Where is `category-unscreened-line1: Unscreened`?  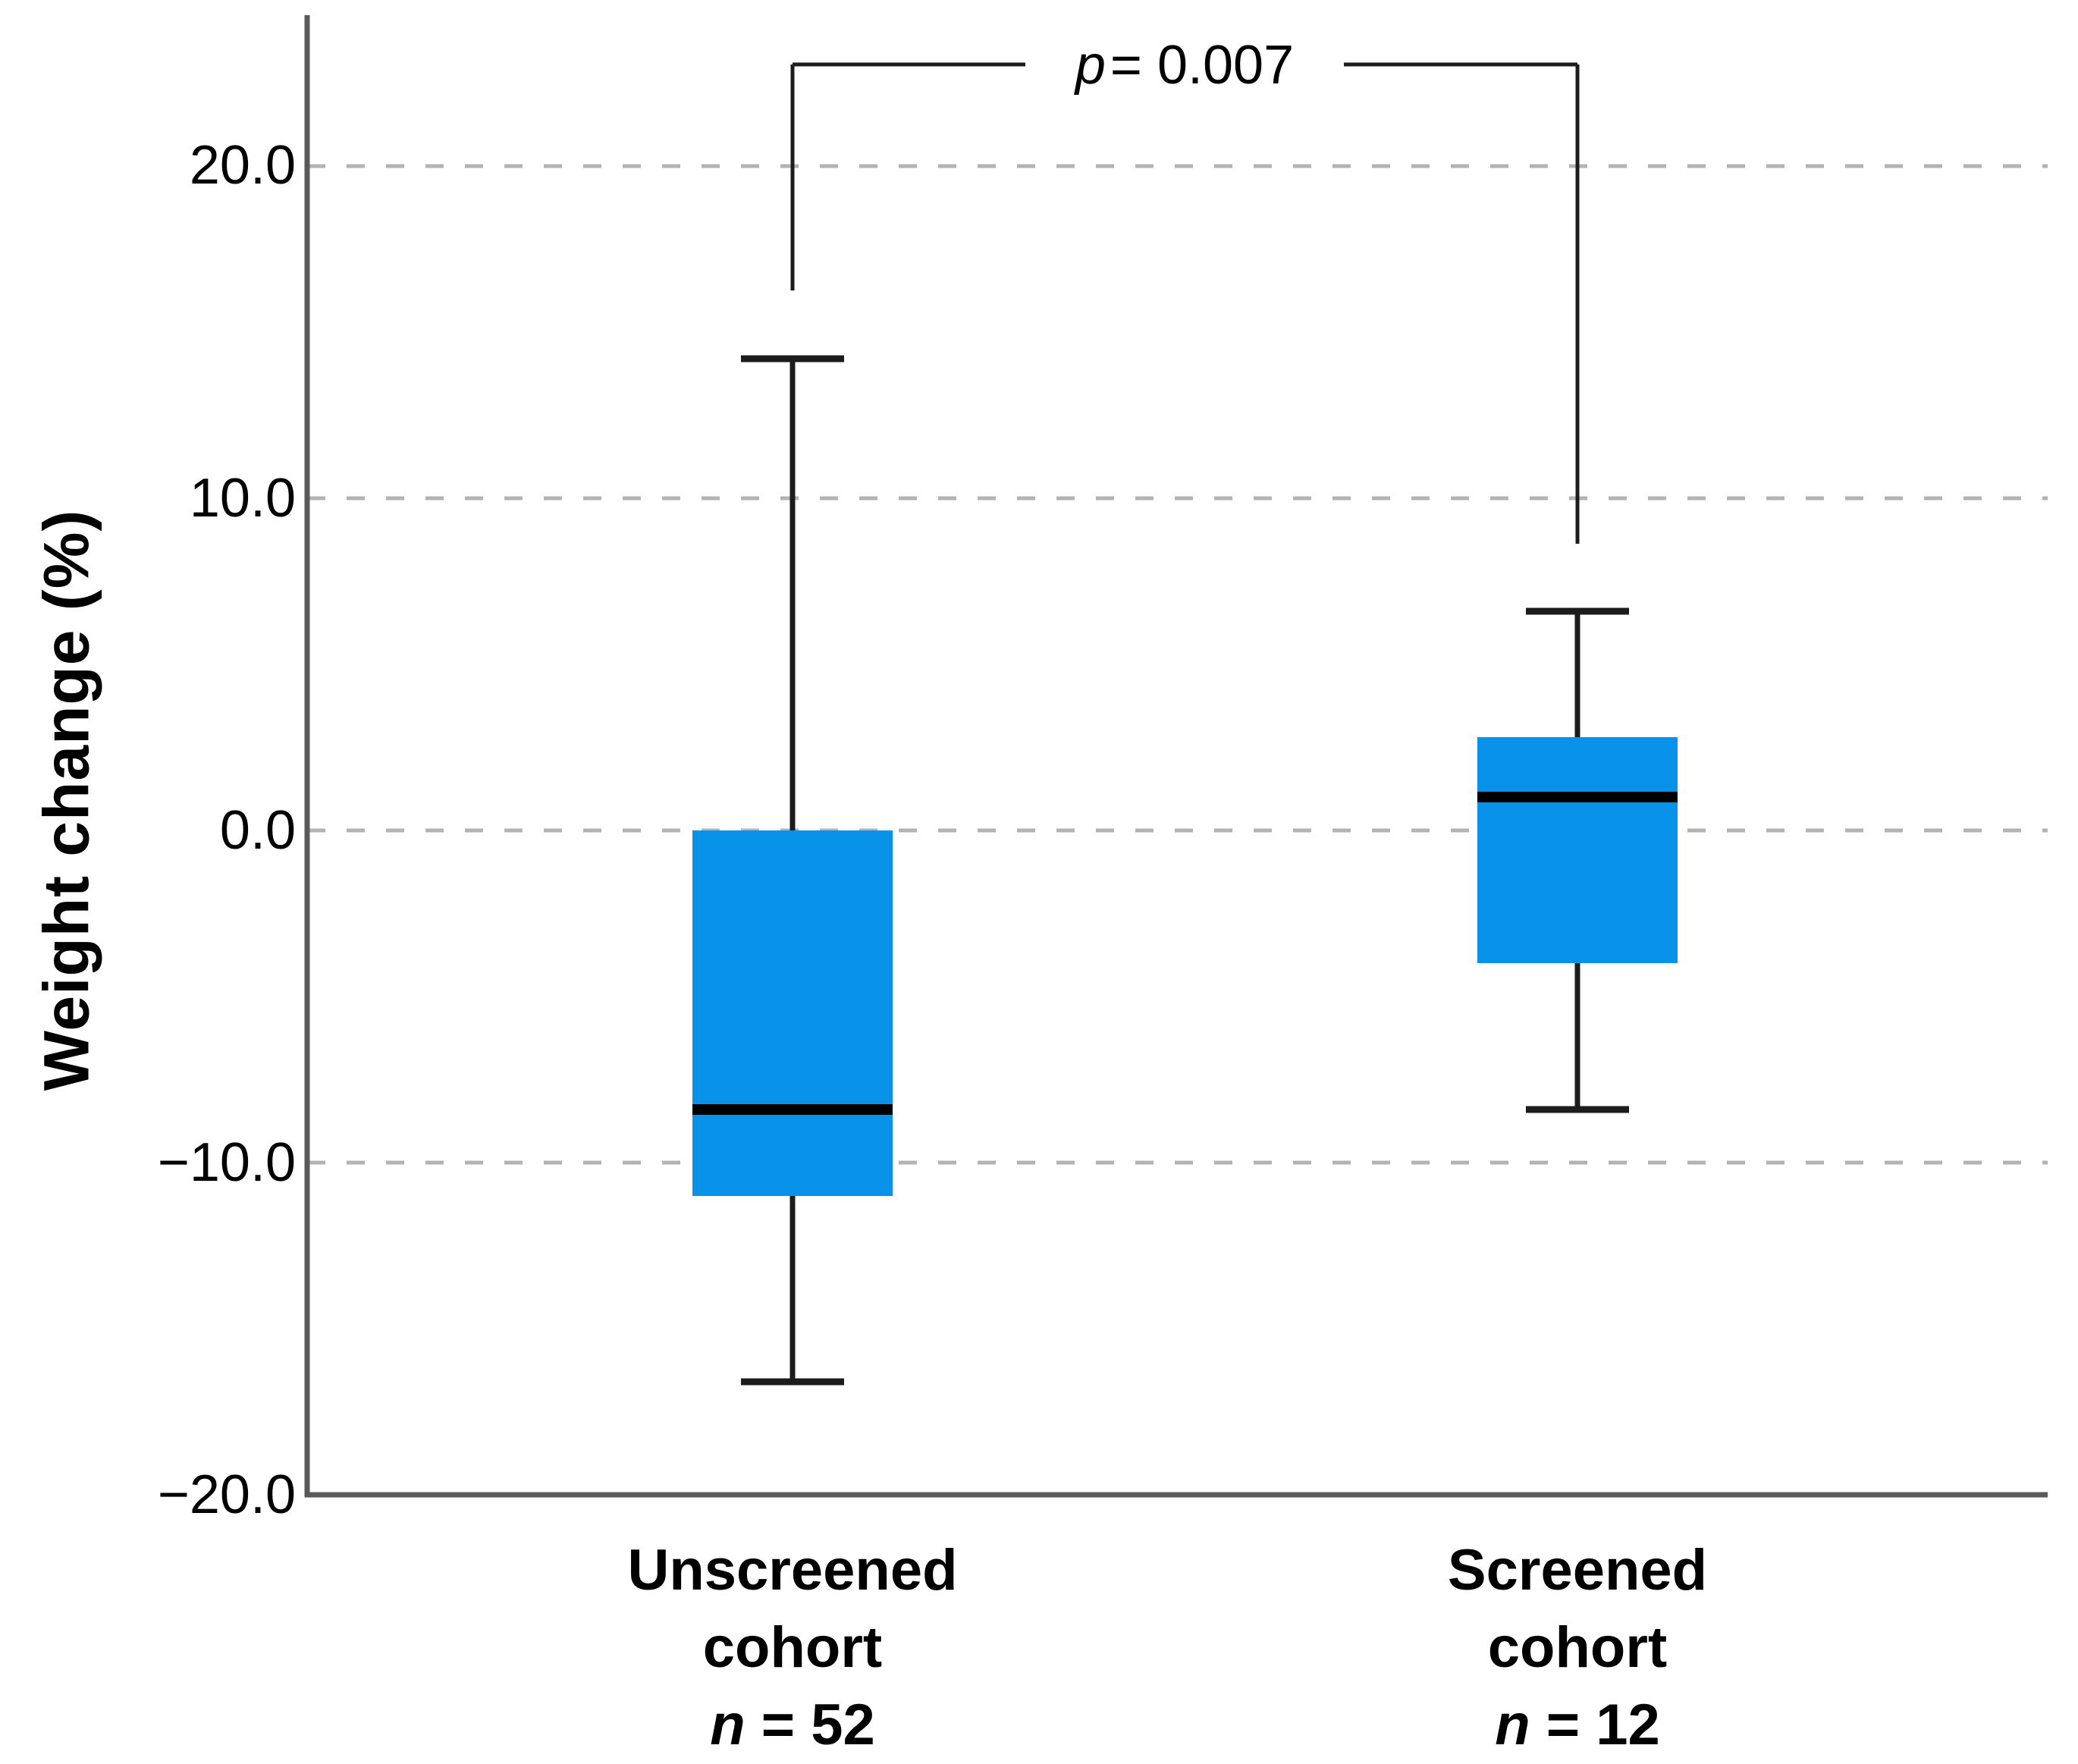
category-unscreened-line1: Unscreened is located at coordinates (792, 1570).